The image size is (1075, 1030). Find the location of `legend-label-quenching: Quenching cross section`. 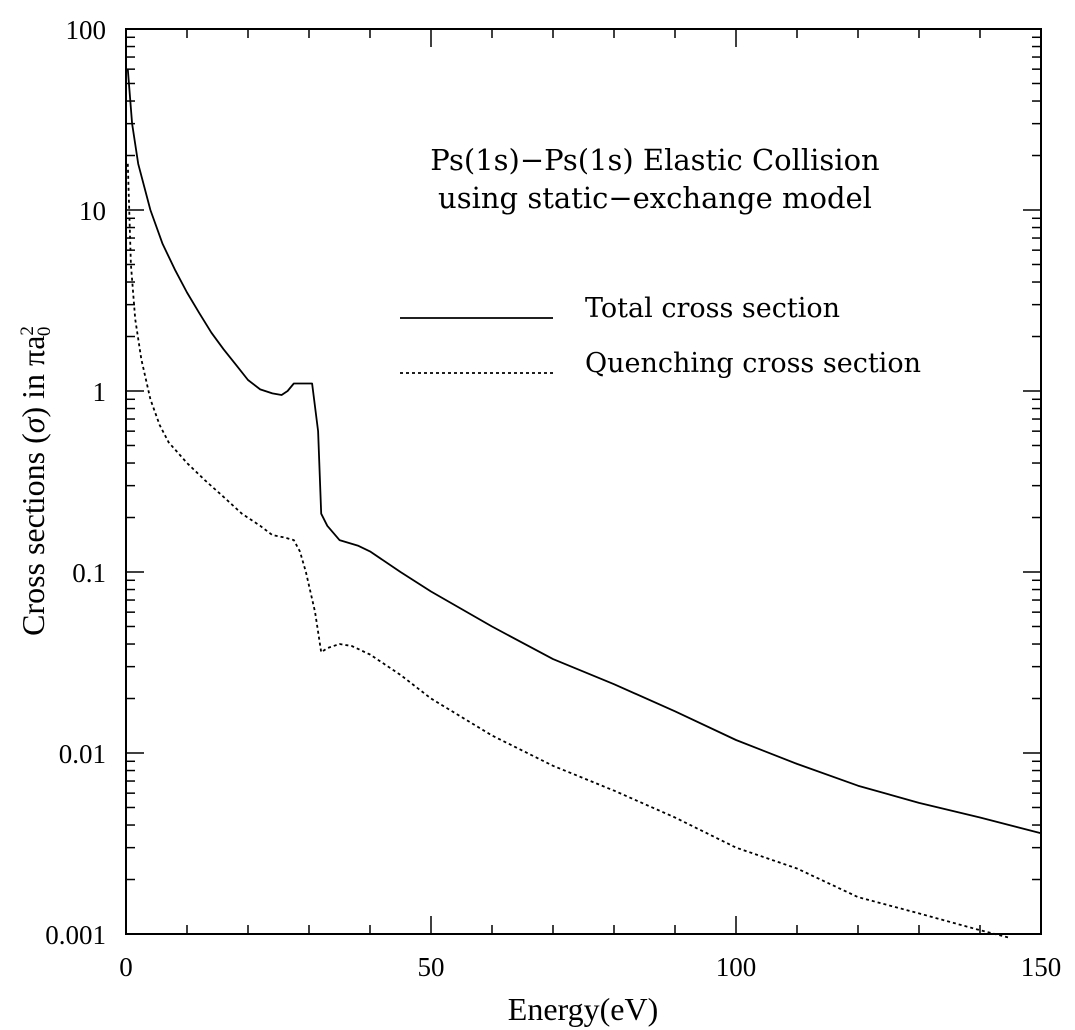

legend-label-quenching: Quenching cross section is located at coordinates (753, 363).